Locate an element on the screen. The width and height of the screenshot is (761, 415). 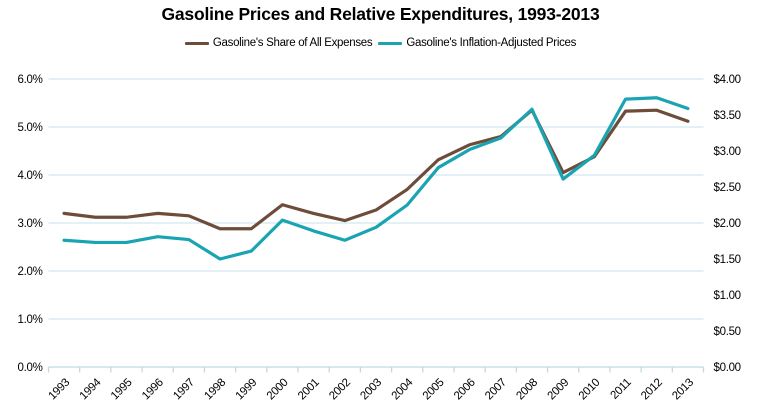
legend-item-price: Gasoline's Inflation-Adjusted Prices is located at coordinates (477, 43).